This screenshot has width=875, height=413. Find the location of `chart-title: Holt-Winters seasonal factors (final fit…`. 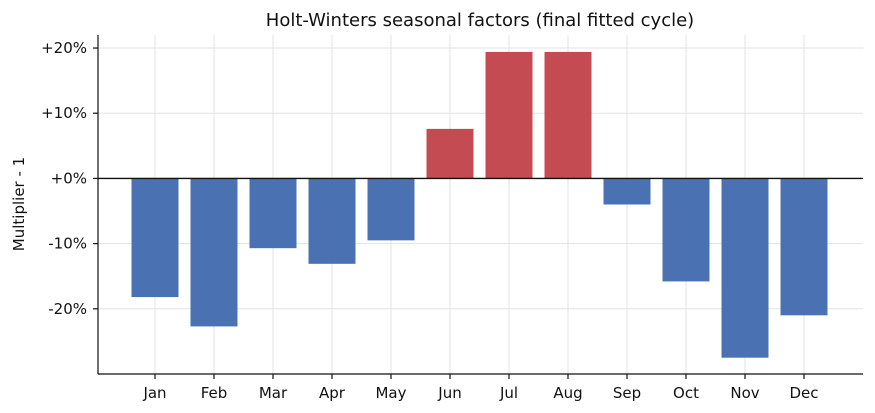

chart-title: Holt-Winters seasonal factors (final fit… is located at coordinates (480, 20).